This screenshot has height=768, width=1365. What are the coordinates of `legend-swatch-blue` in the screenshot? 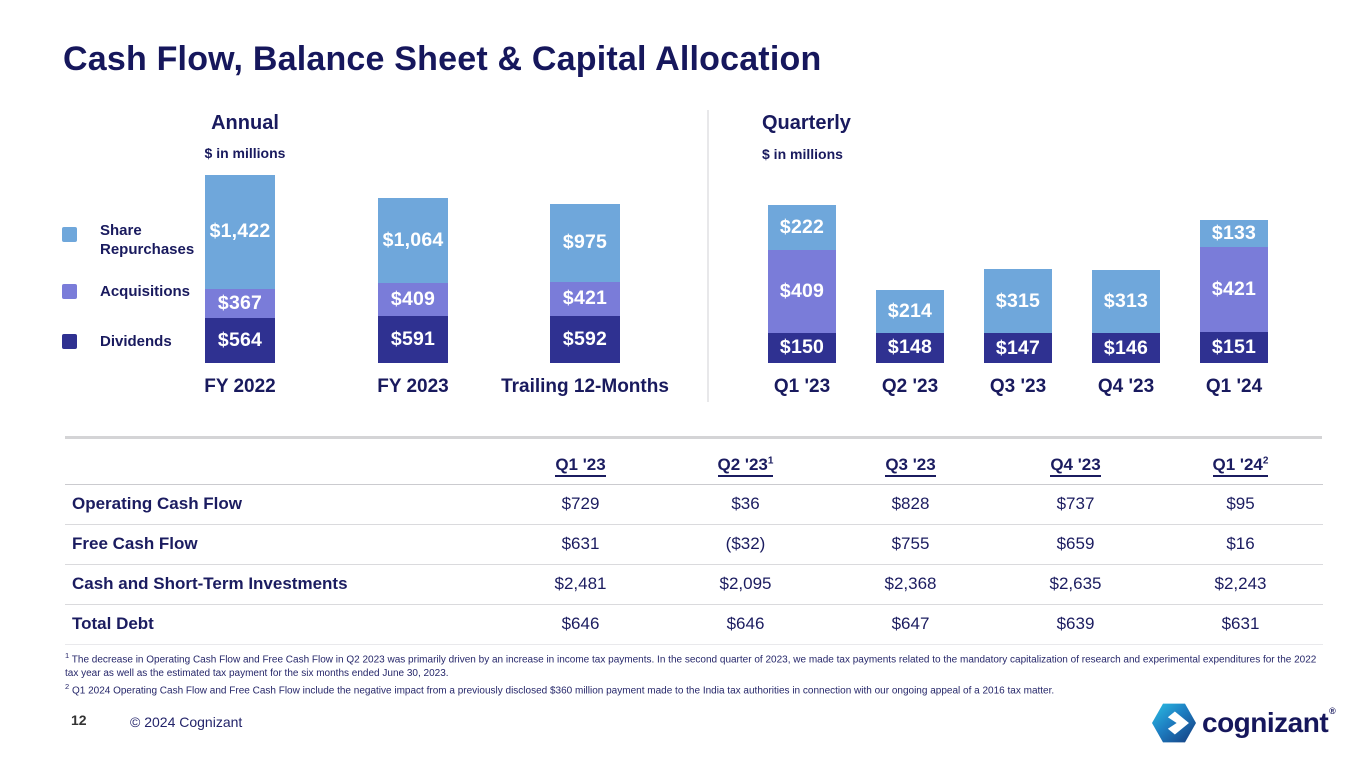 It's located at (69, 234).